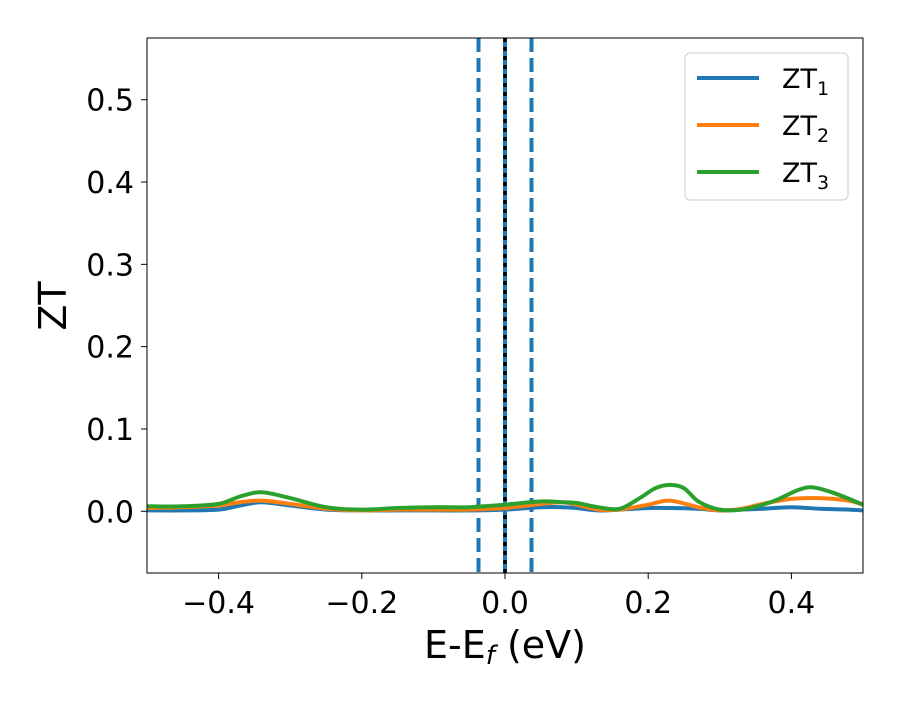  I want to click on legend-label-zt1: ZT1, so click(805, 82).